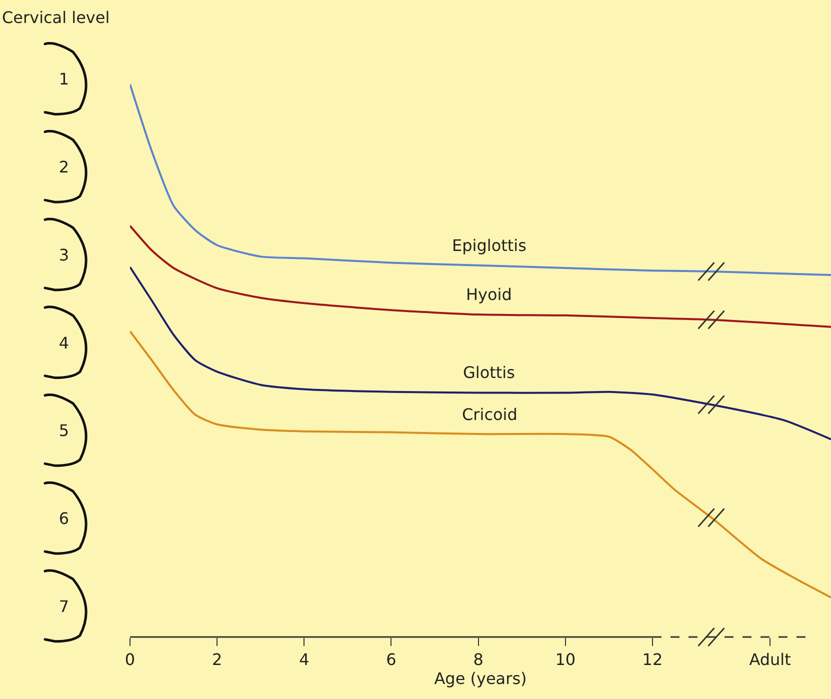  What do you see at coordinates (480, 276) in the screenshot?
I see `line-series` at bounding box center [480, 276].